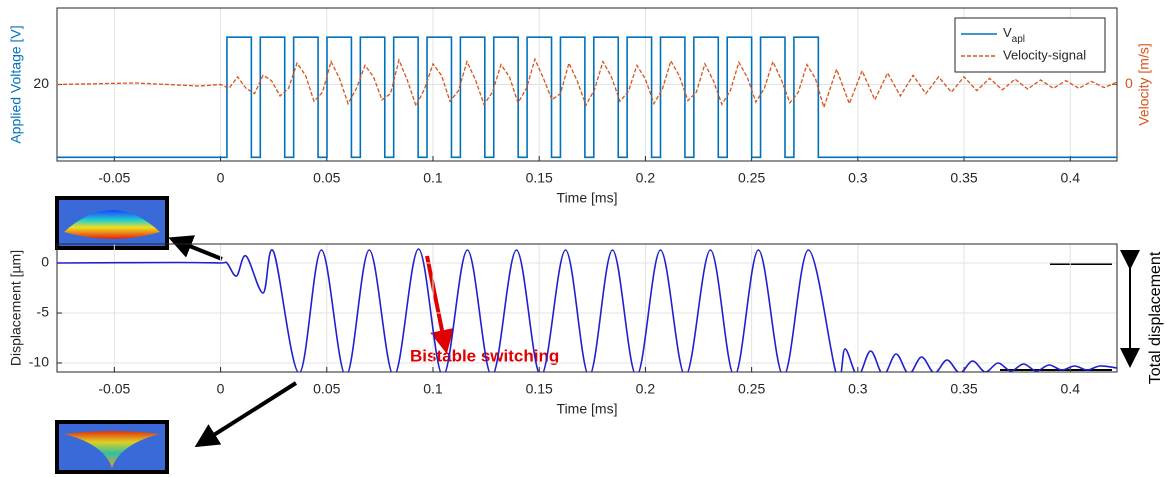 The height and width of the screenshot is (477, 1167). Describe the element at coordinates (176, 427) in the screenshot. I see `inset-bottom` at that location.